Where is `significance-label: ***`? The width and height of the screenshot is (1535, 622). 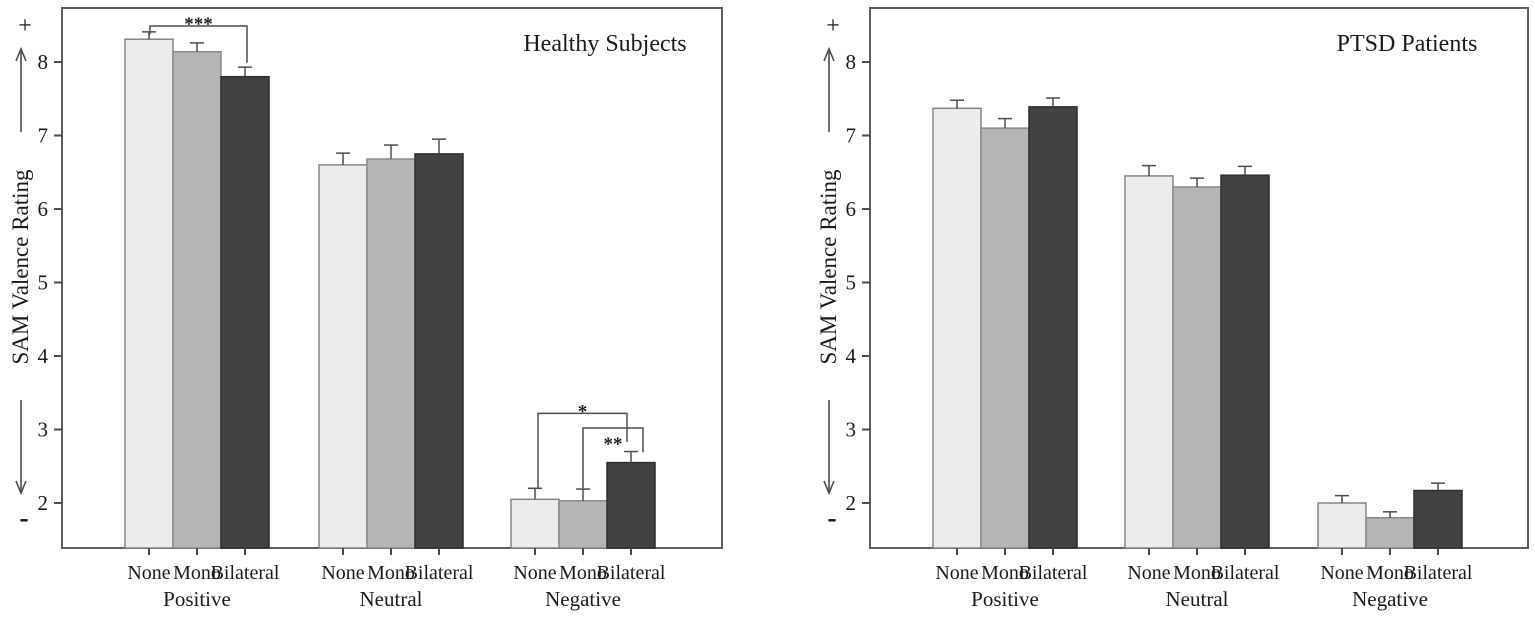 significance-label: *** is located at coordinates (198, 24).